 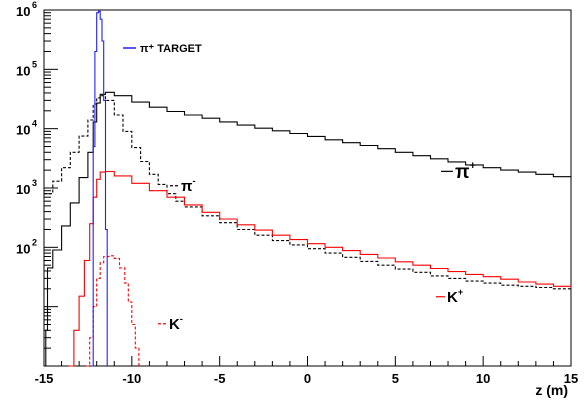 What do you see at coordinates (34, 5) in the screenshot?
I see `y-tick-exponent: 6` at bounding box center [34, 5].